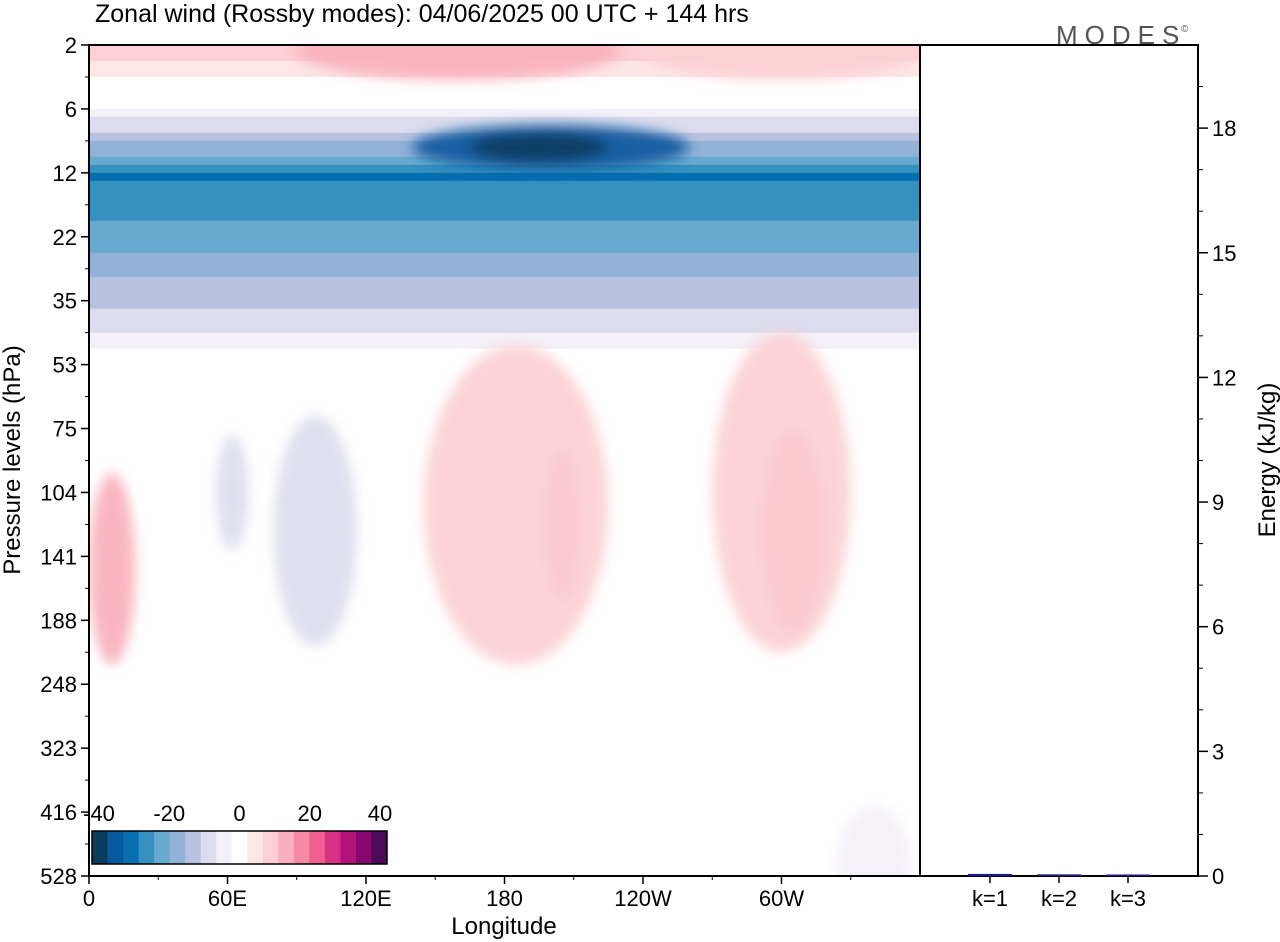  What do you see at coordinates (504, 898) in the screenshot?
I see `x-tick-label-180: 180` at bounding box center [504, 898].